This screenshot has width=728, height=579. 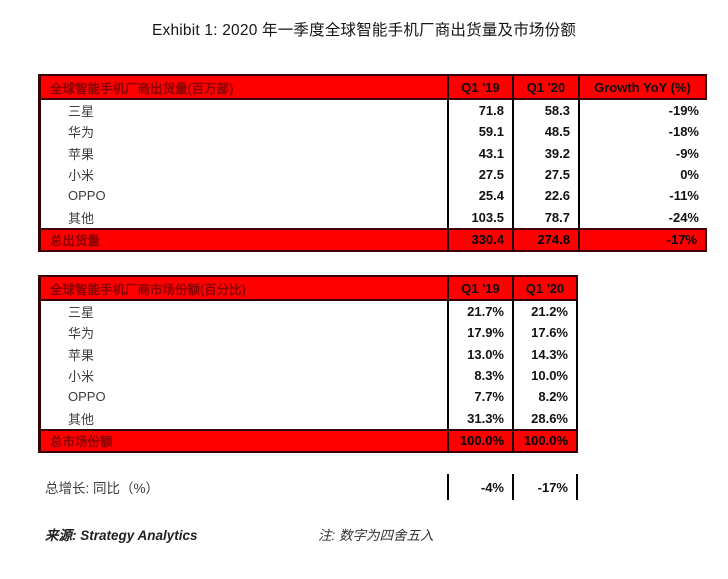 What do you see at coordinates (479, 153) in the screenshot?
I see `q1-19-value: 43.1` at bounding box center [479, 153].